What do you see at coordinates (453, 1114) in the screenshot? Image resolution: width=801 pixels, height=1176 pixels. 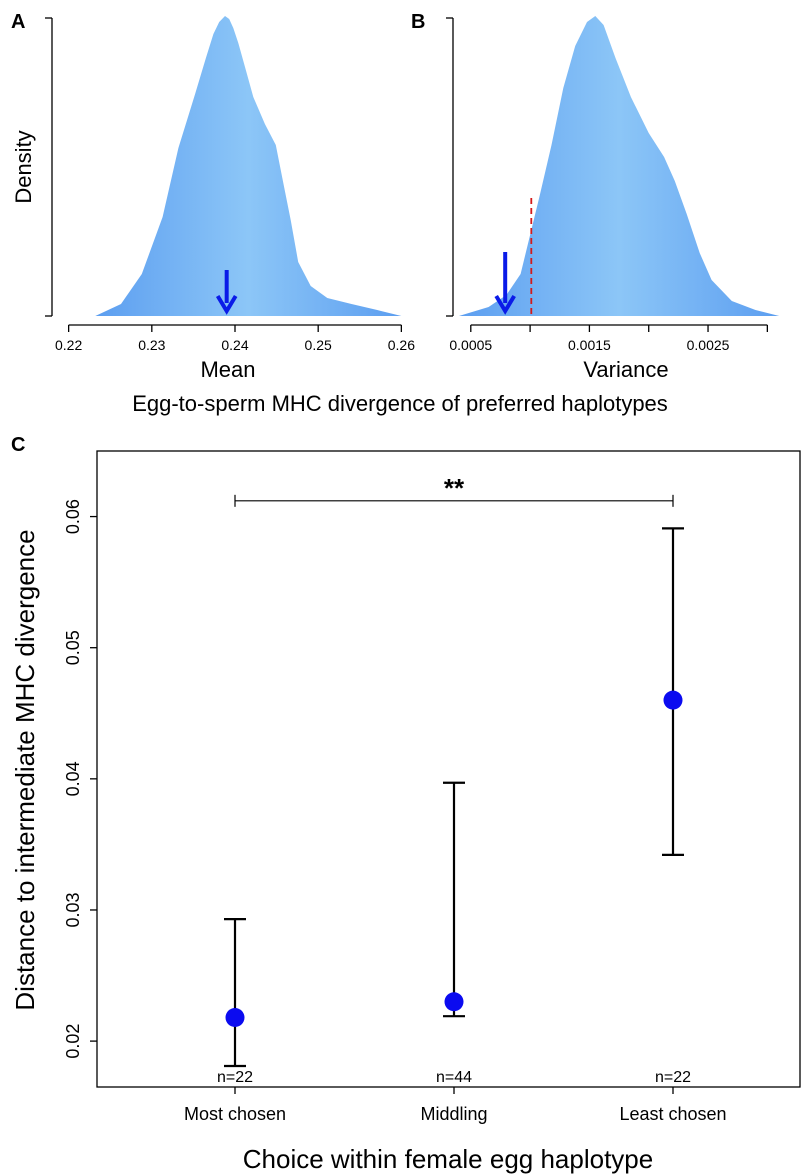 I see `x-tick-label-c-1: Middling` at bounding box center [453, 1114].